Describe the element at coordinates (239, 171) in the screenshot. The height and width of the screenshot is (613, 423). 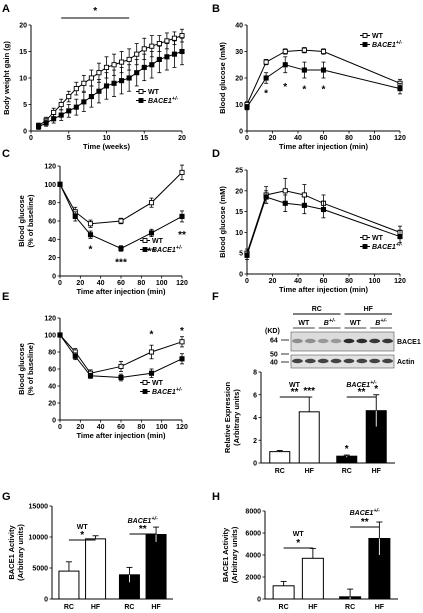
I see `y-tick-label: 25` at that location.